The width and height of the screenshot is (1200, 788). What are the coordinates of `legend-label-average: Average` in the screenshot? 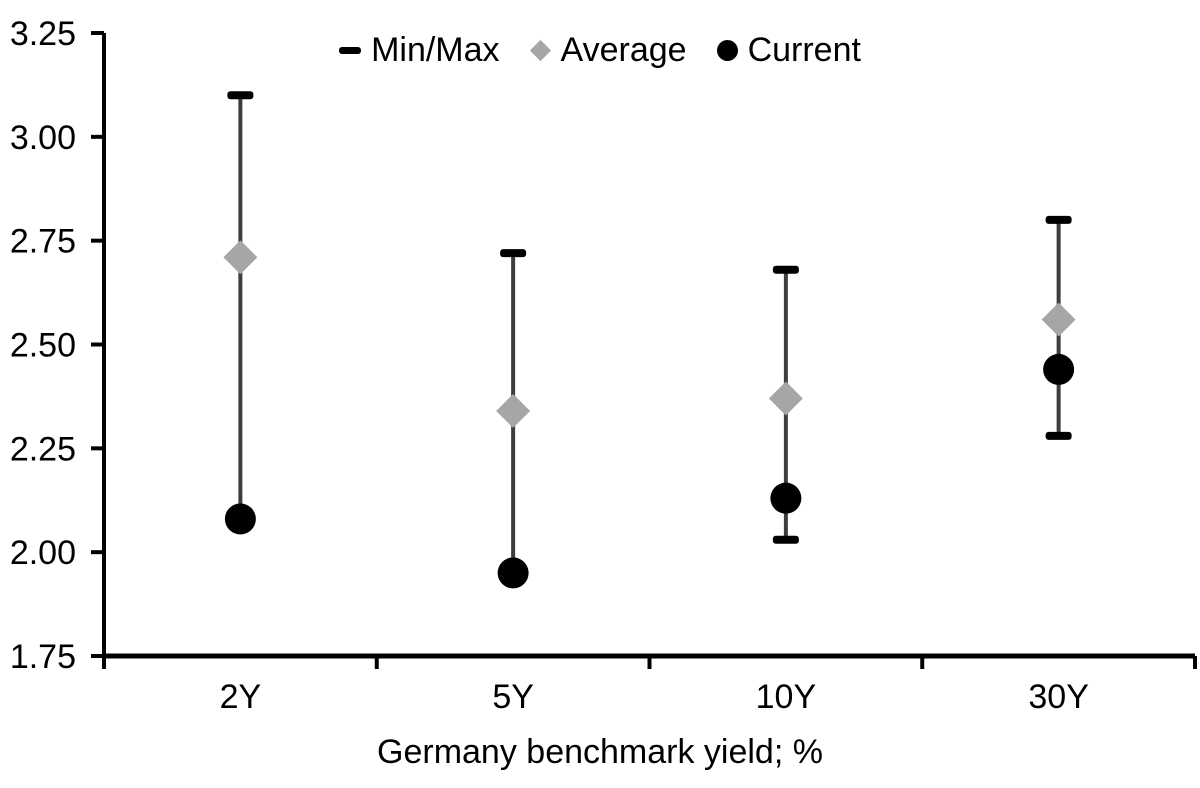 It's located at (623, 50).